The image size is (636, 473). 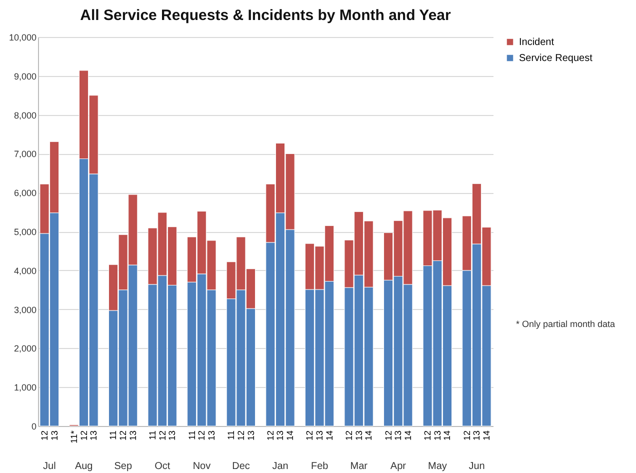 I want to click on text: Mar, so click(x=359, y=466).